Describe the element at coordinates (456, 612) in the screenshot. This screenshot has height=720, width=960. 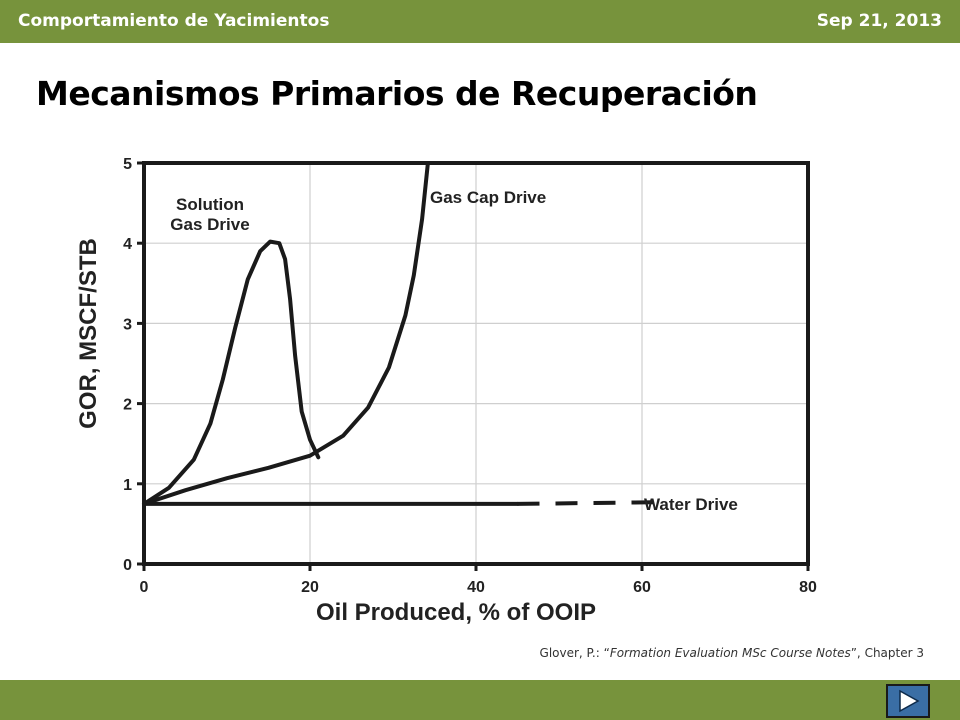
I see `x-axis-label: Oil Produced, % of OOIP` at that location.